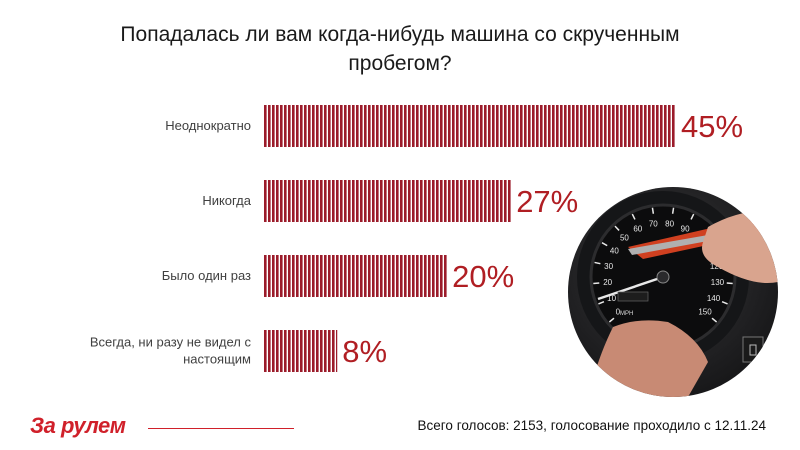 The width and height of the screenshot is (800, 450). What do you see at coordinates (624, 238) in the screenshot?
I see `svg-text: 50` at bounding box center [624, 238].